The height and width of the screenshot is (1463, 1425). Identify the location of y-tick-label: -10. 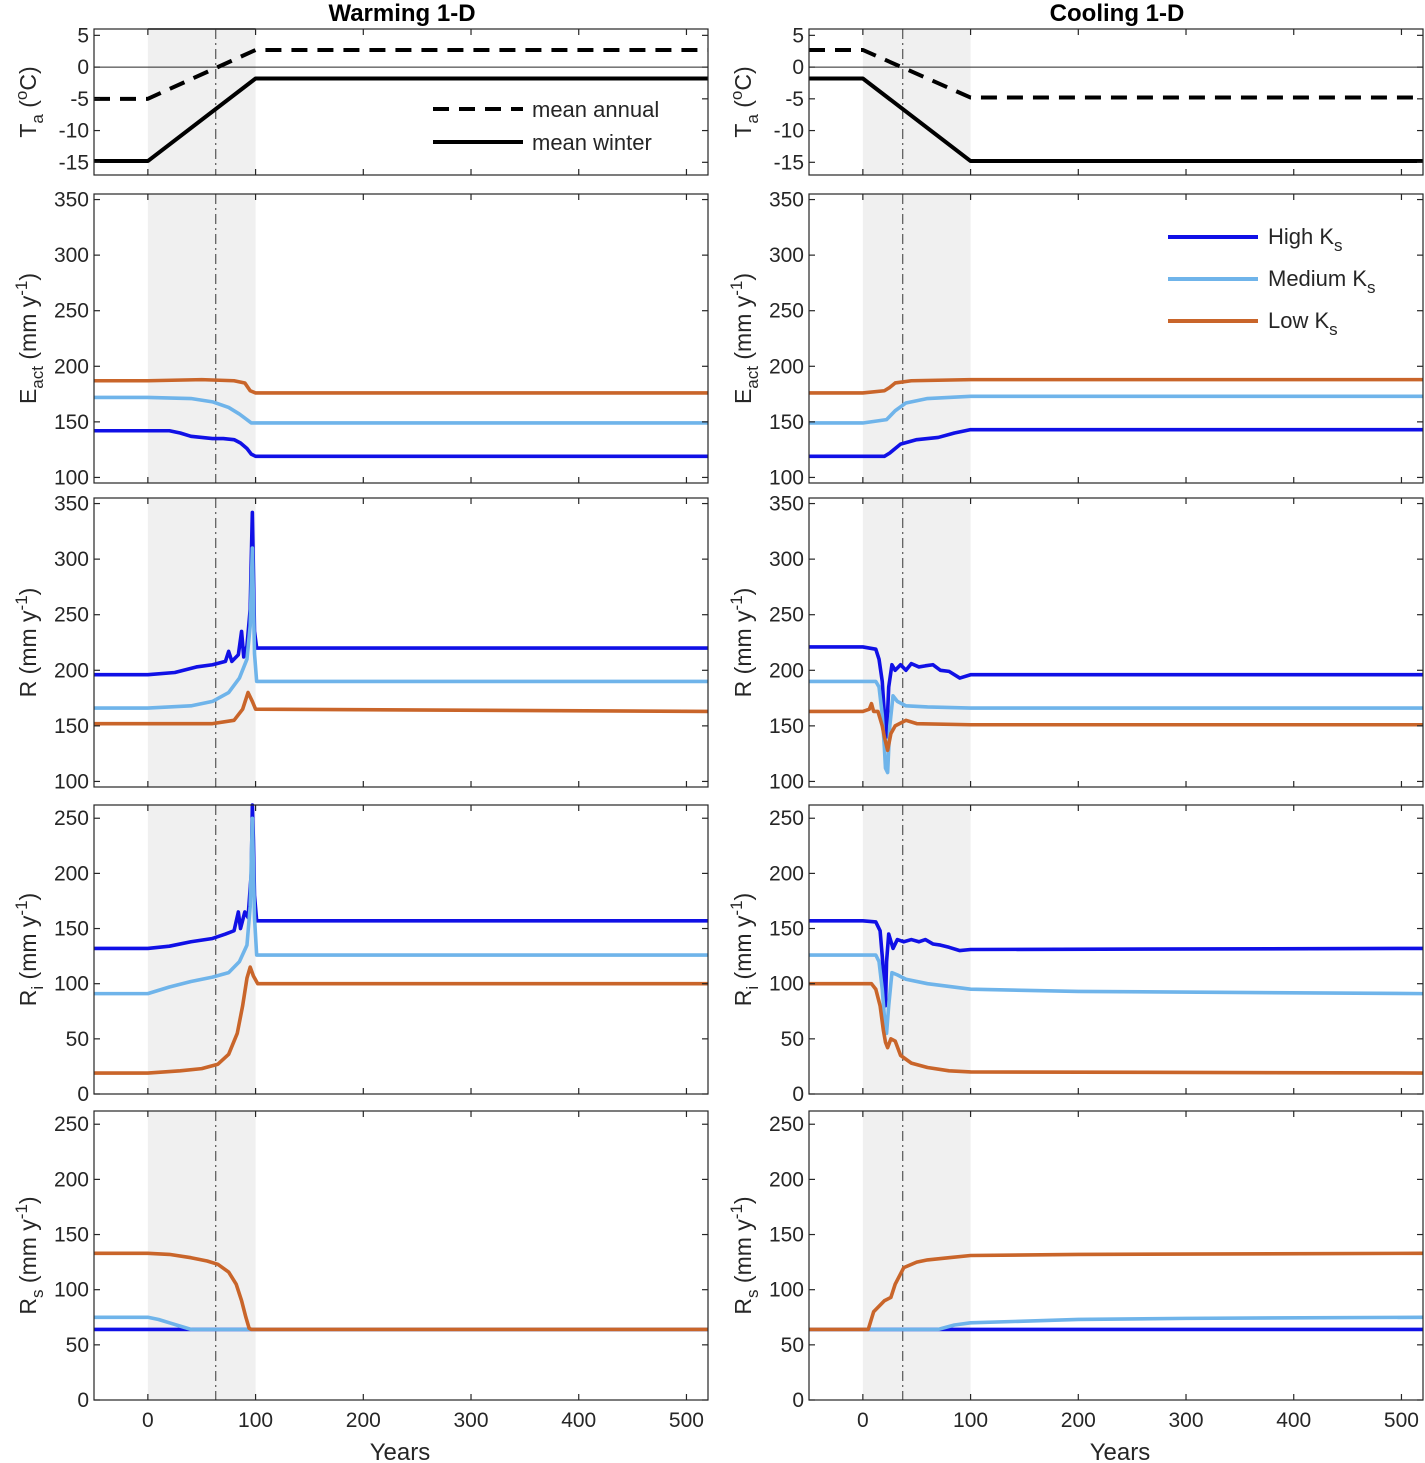
(789, 131).